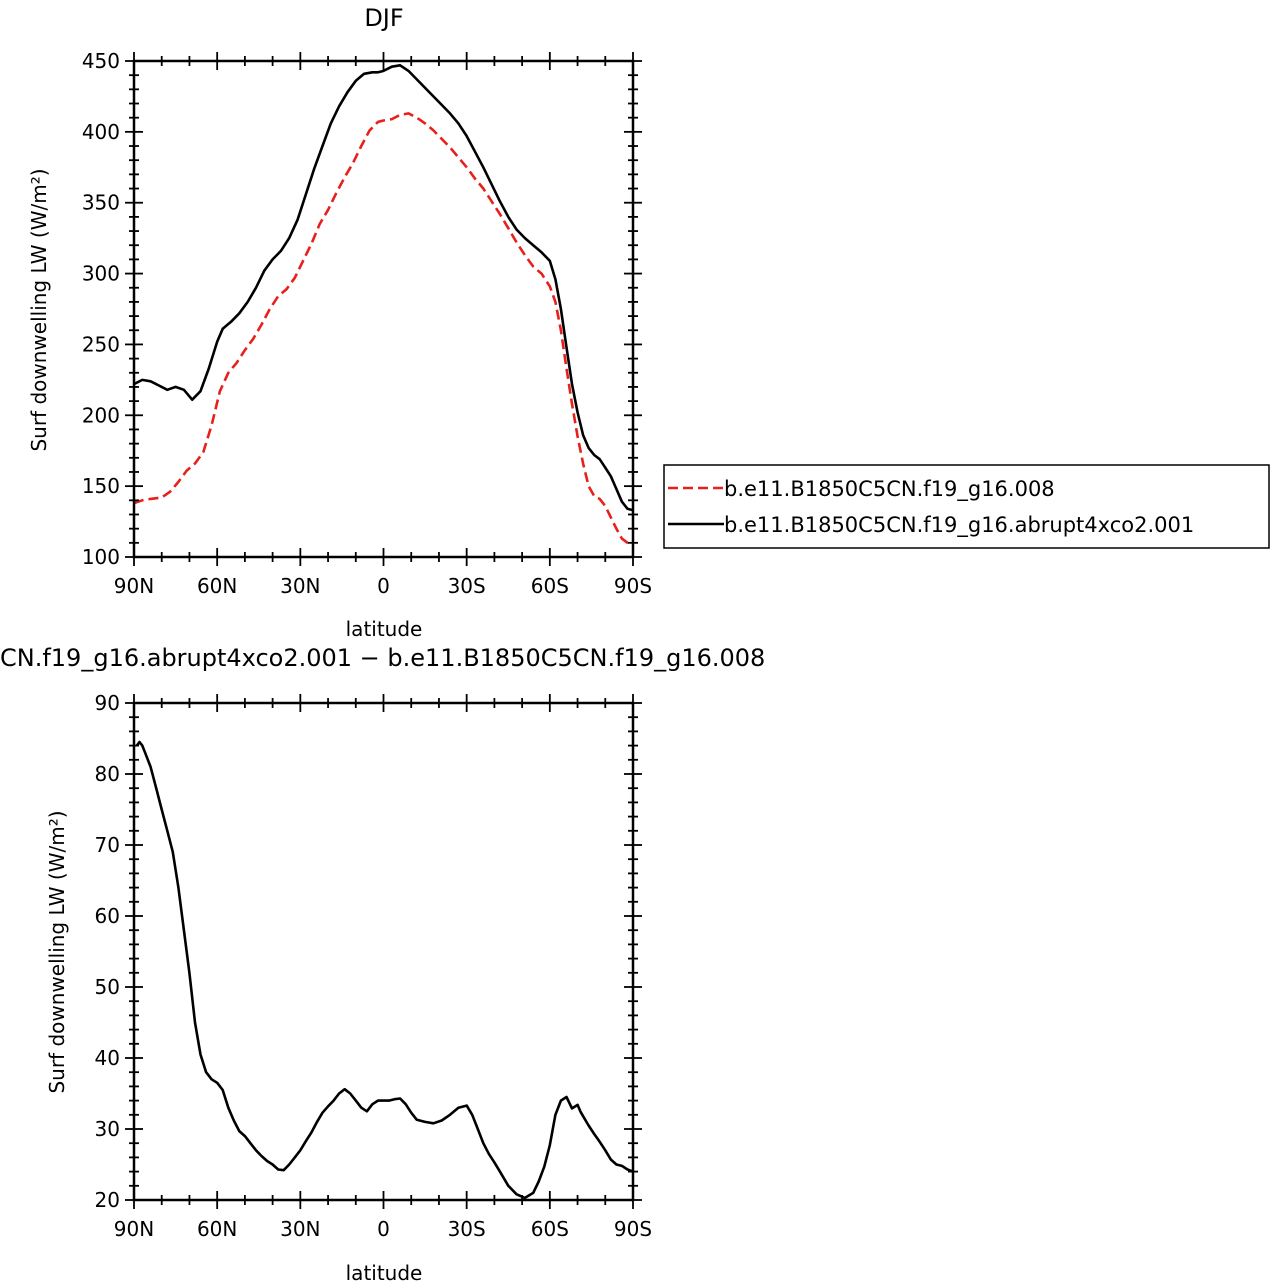  Describe the element at coordinates (550, 1229) in the screenshot. I see `bottom-x-tick-label: 60S` at that location.